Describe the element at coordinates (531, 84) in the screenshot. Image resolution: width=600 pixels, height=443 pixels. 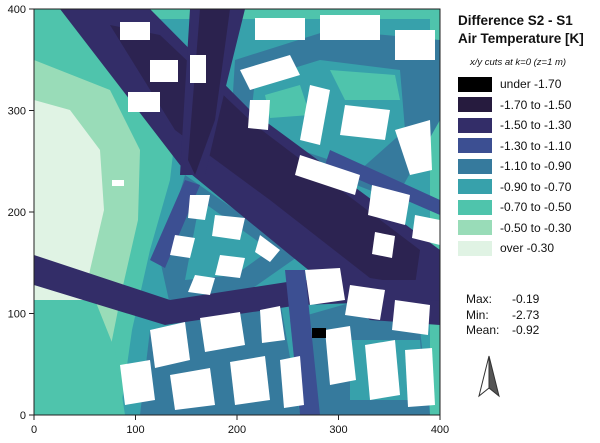
I see `legend-label: under -1.70` at that location.